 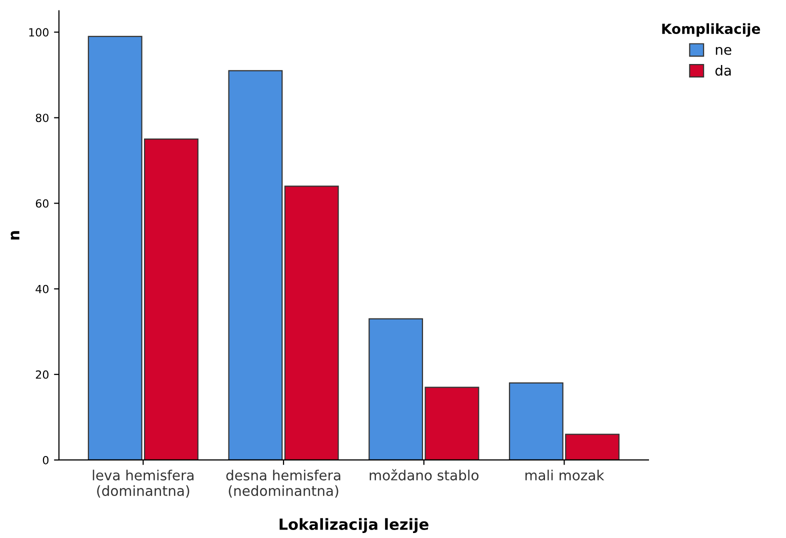 What do you see at coordinates (724, 50) in the screenshot?
I see `legend-label: ne` at bounding box center [724, 50].